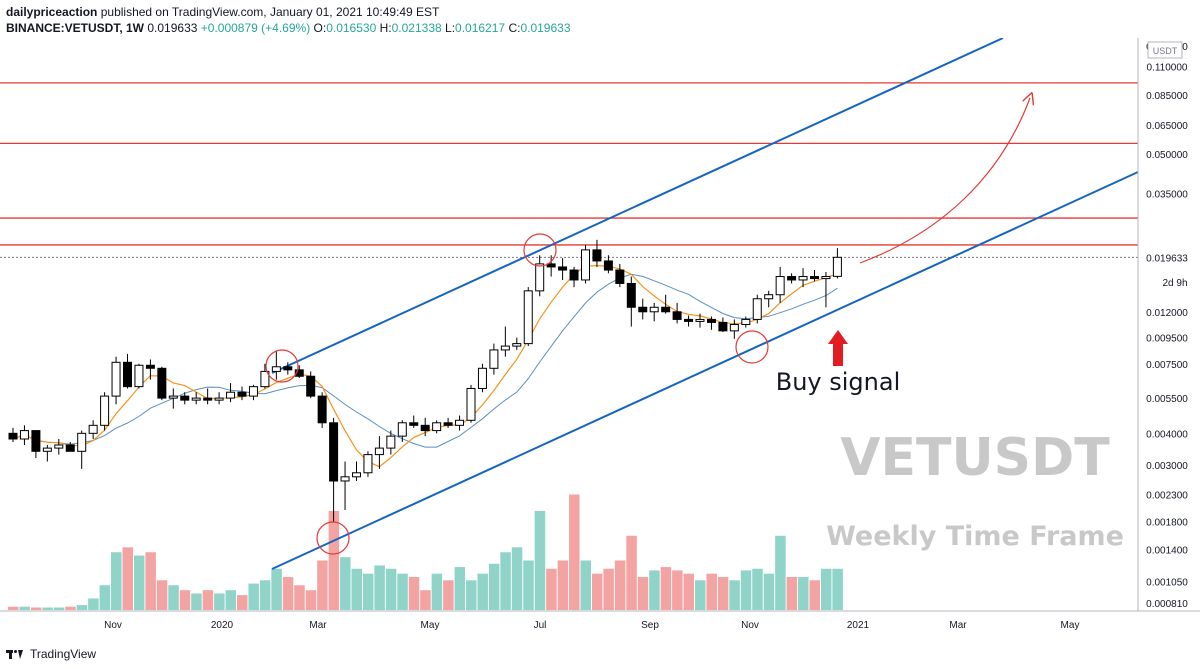 The image size is (1200, 669). Describe the element at coordinates (351, 28) in the screenshot. I see `open-value: 0.016530` at that location.